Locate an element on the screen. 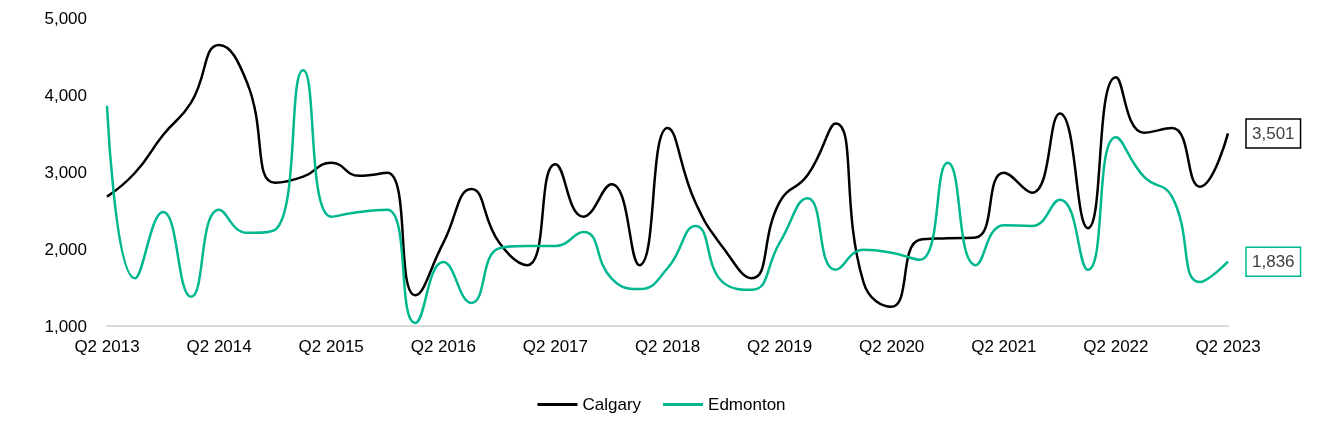 This screenshot has height=422, width=1323. x-tick-label: Q2 2018 is located at coordinates (667, 346).